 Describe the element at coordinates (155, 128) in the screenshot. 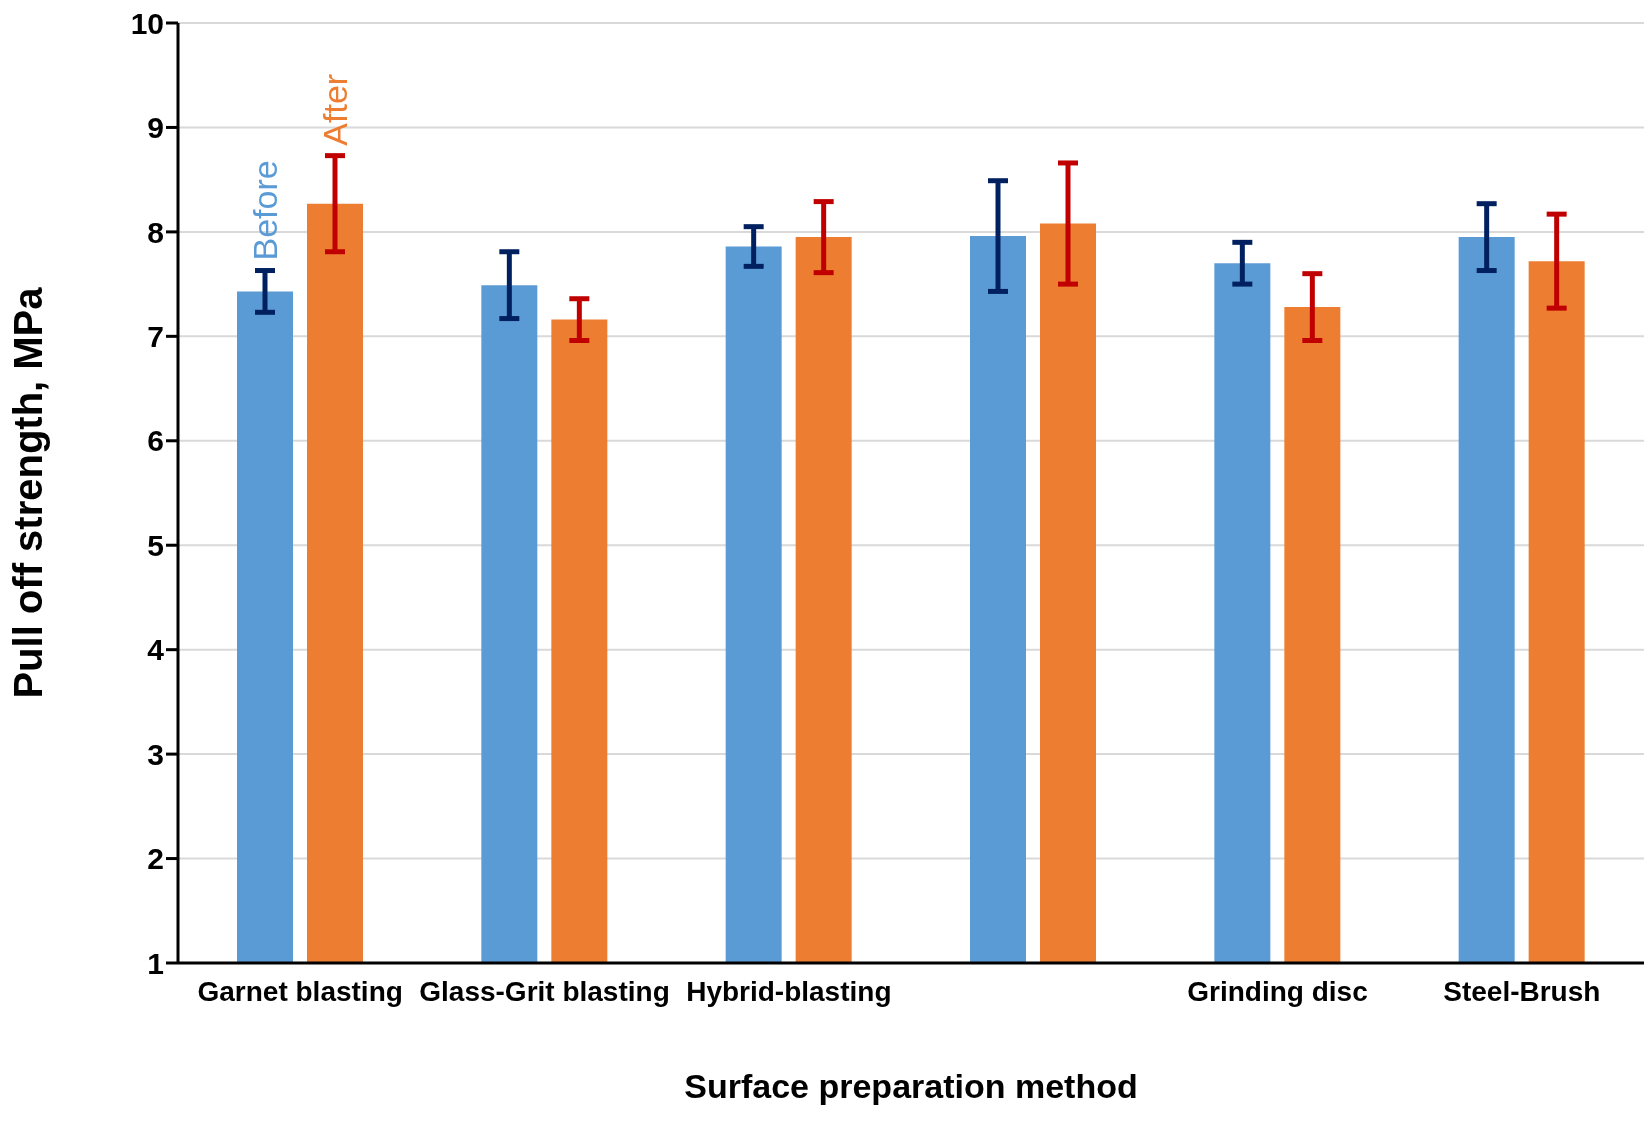

I see `y-tick-label: 9` at that location.